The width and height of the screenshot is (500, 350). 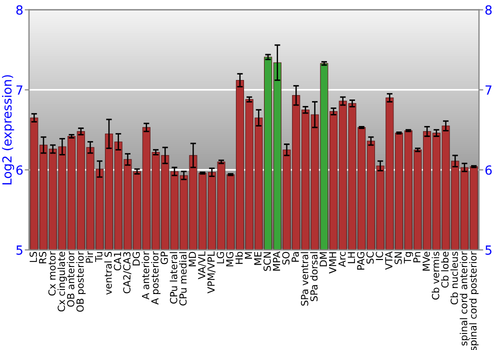 I want to click on x-tick-label: CA2/CA3, so click(x=127, y=273).